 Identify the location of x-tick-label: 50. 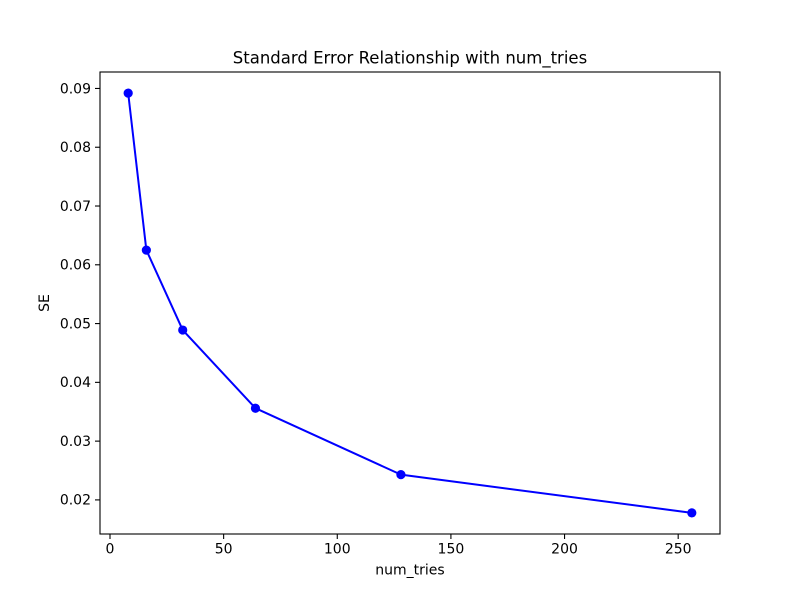
(224, 550).